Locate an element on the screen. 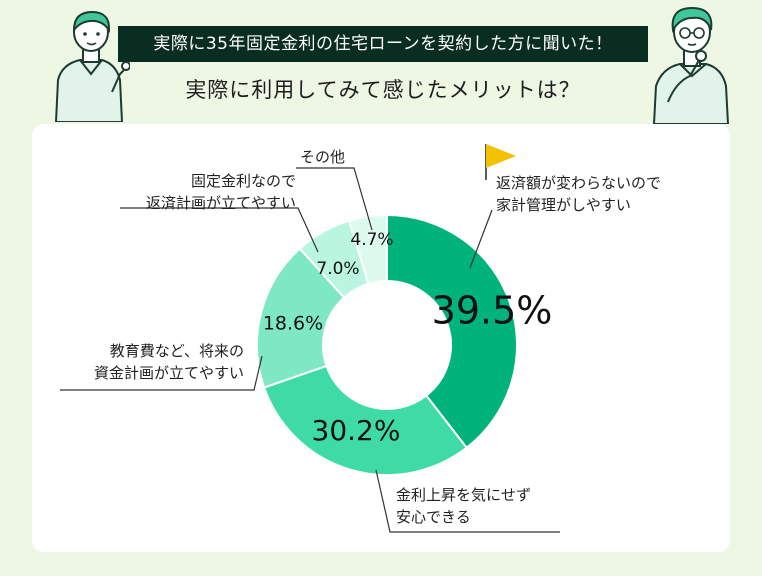 Image resolution: width=762 pixels, height=576 pixels. person-left-illustration is located at coordinates (92, 66).